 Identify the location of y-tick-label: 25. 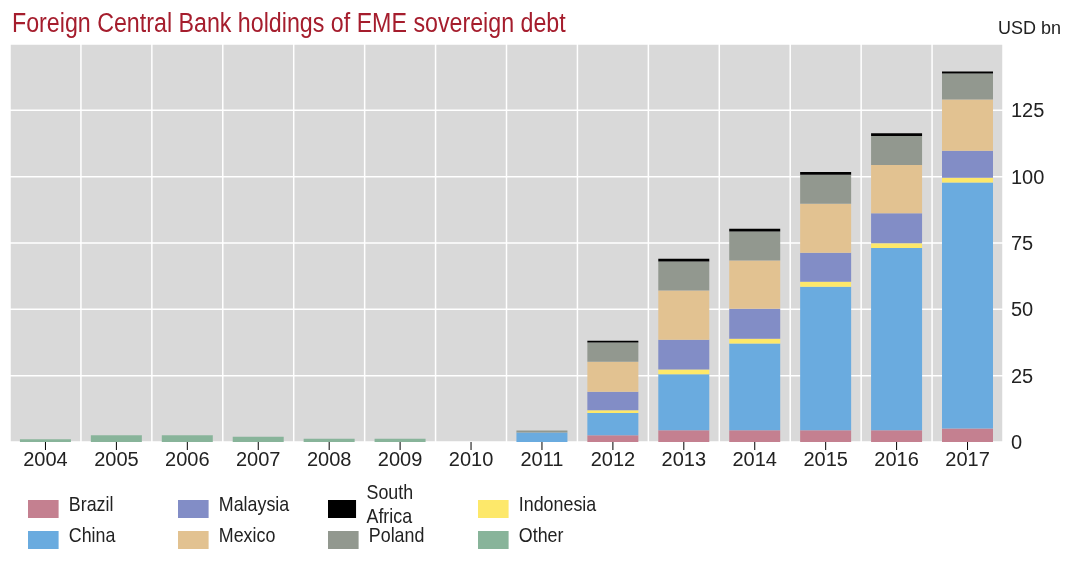
(1022, 375).